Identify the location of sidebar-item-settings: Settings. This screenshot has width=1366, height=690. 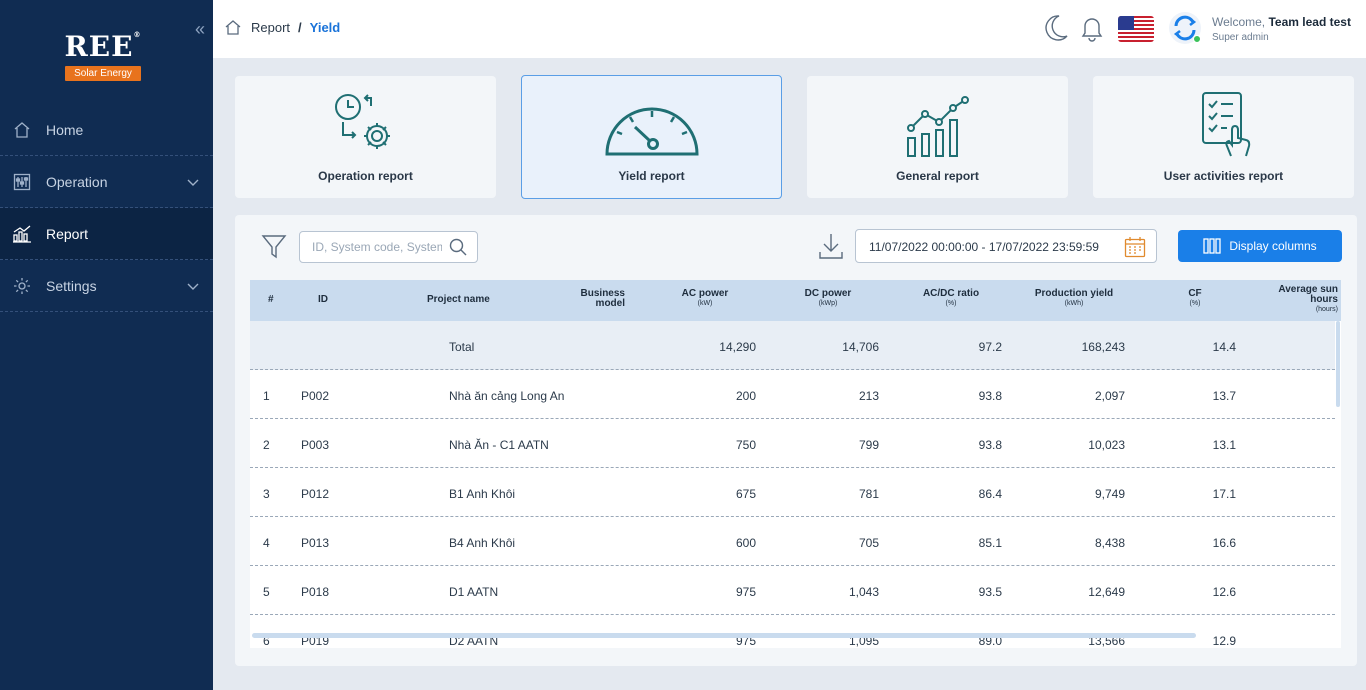
(106, 286).